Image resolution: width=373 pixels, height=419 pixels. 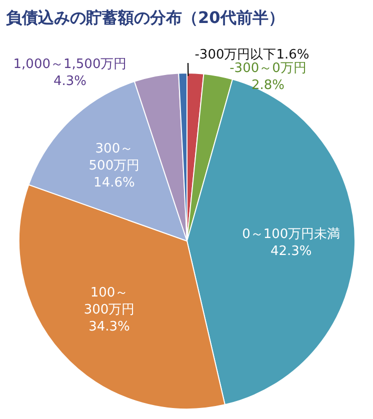 I want to click on data-label: 34.3%, so click(x=109, y=327).